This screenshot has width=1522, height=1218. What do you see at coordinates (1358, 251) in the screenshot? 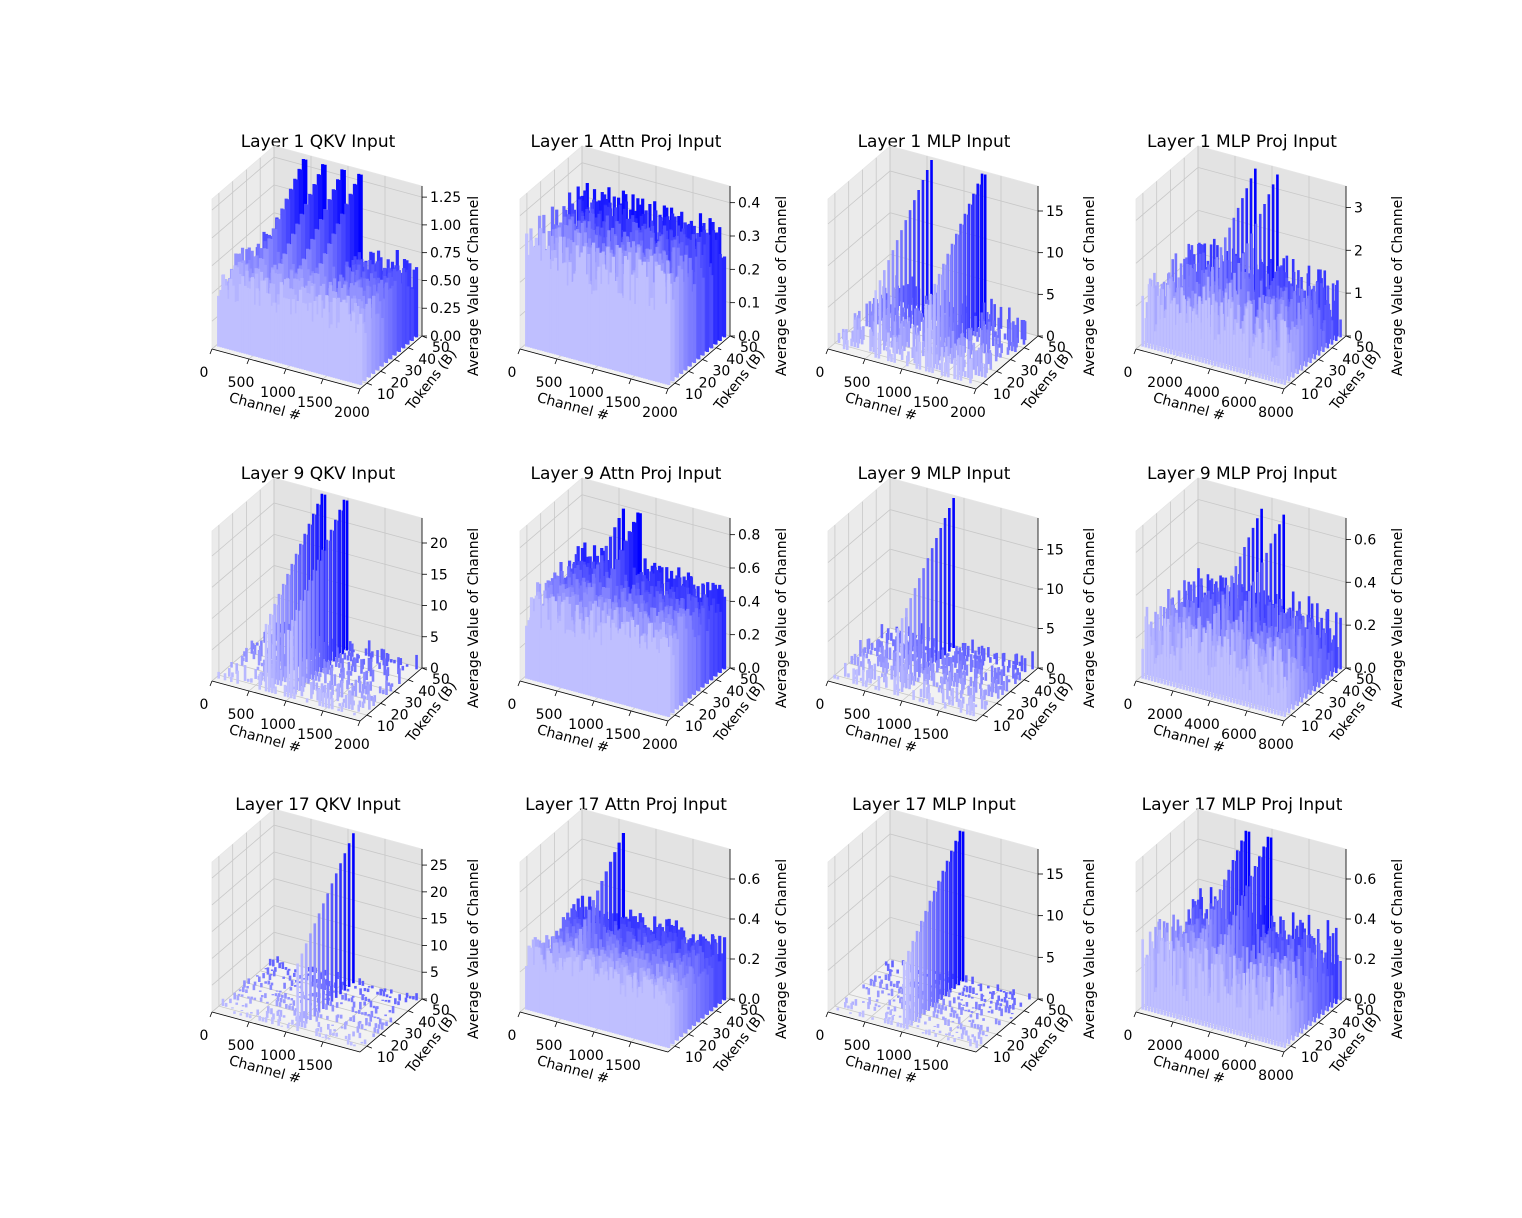
I see `z-tick-label: 2` at bounding box center [1358, 251].